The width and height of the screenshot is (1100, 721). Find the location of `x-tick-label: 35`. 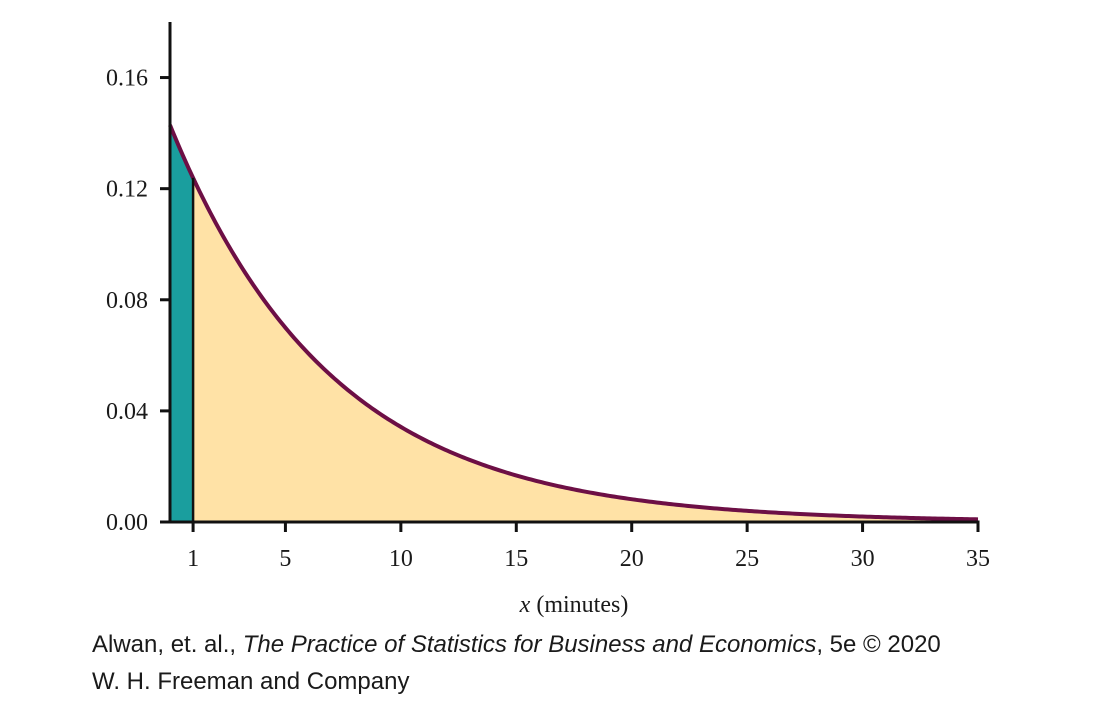

x-tick-label: 35 is located at coordinates (978, 559).